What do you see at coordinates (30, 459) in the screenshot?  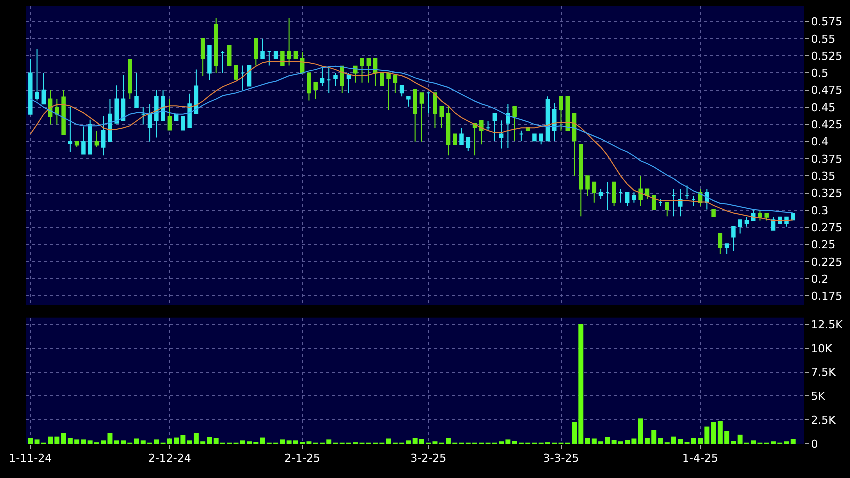 I see `x-tick-label: 1-11-24` at bounding box center [30, 459].